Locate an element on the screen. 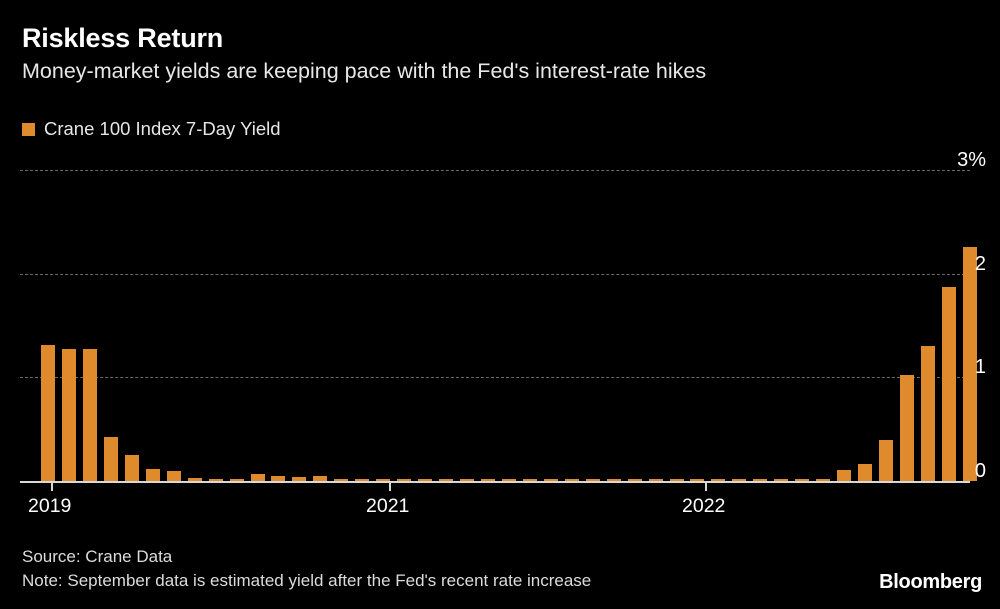 This screenshot has height=609, width=1000. y-axis-tick-3: 3% is located at coordinates (971, 160).